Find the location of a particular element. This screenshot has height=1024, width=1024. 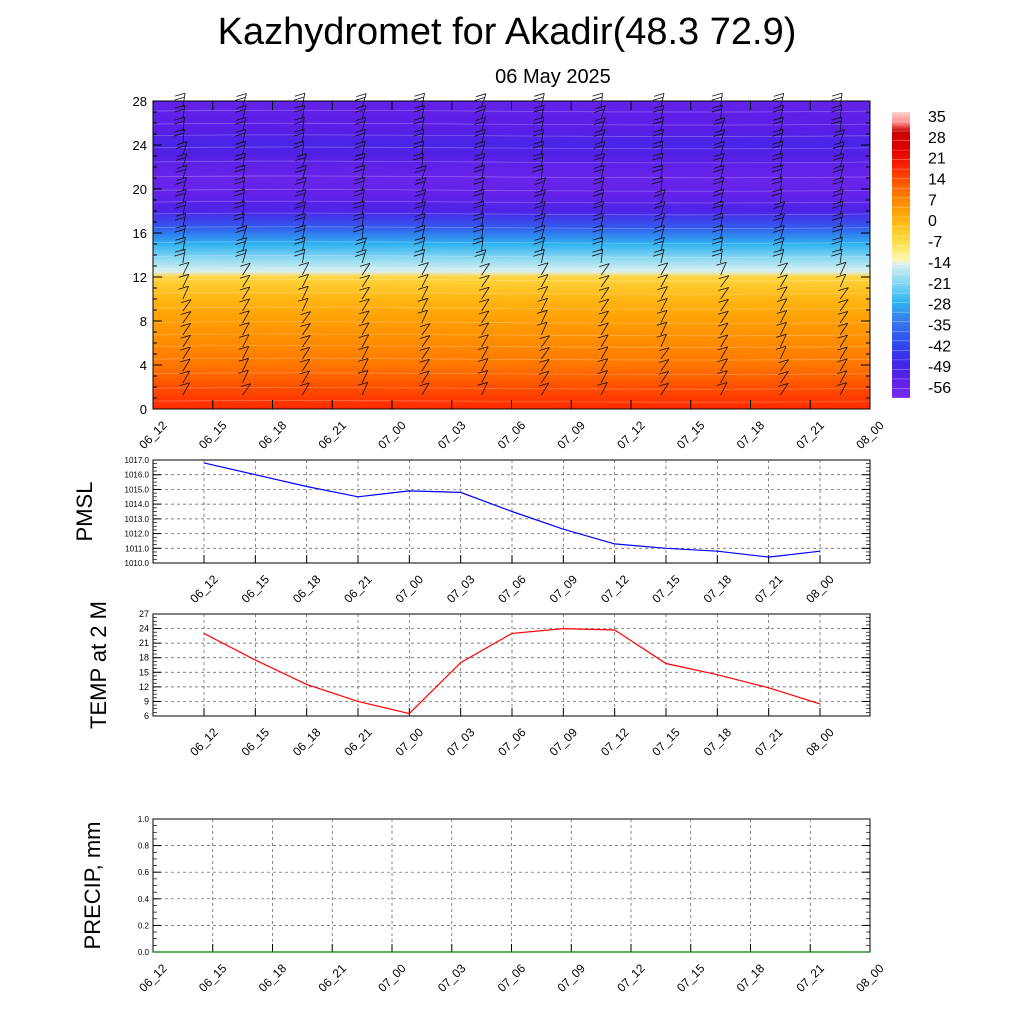

x-tick-label: 07_09 is located at coordinates (564, 589).